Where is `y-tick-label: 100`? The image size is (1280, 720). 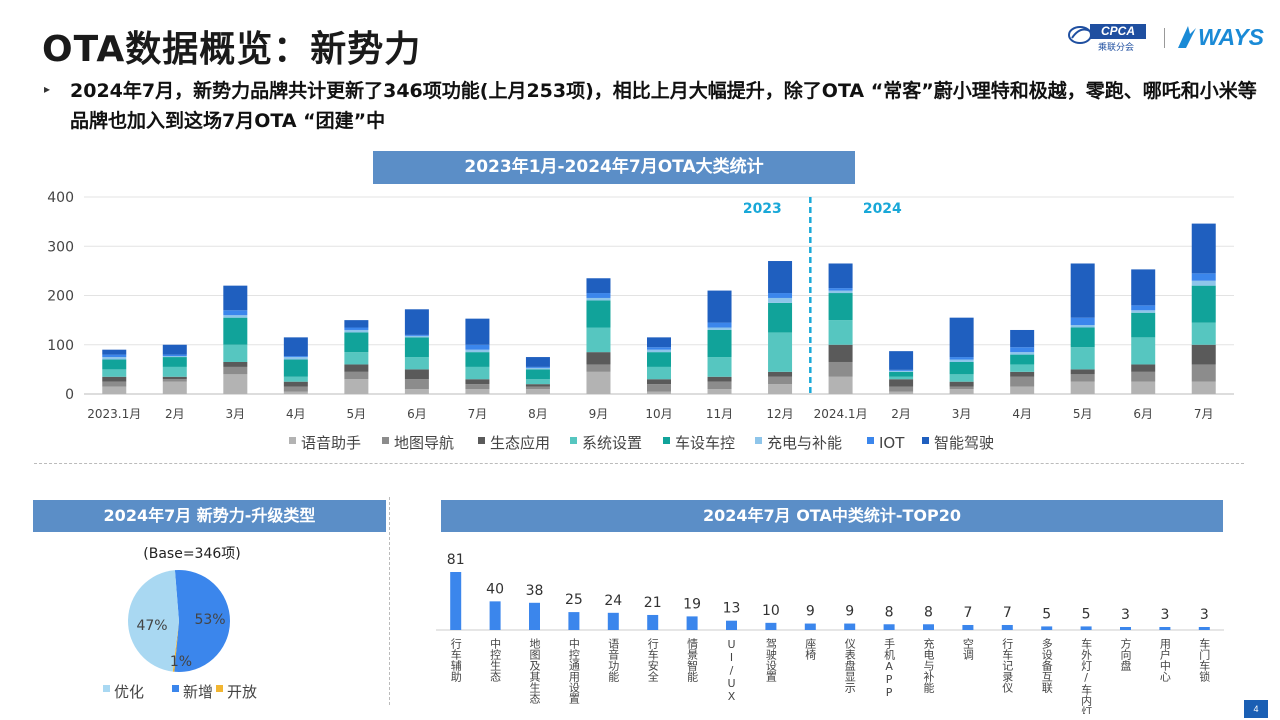 y-tick-label: 100 is located at coordinates (60, 346).